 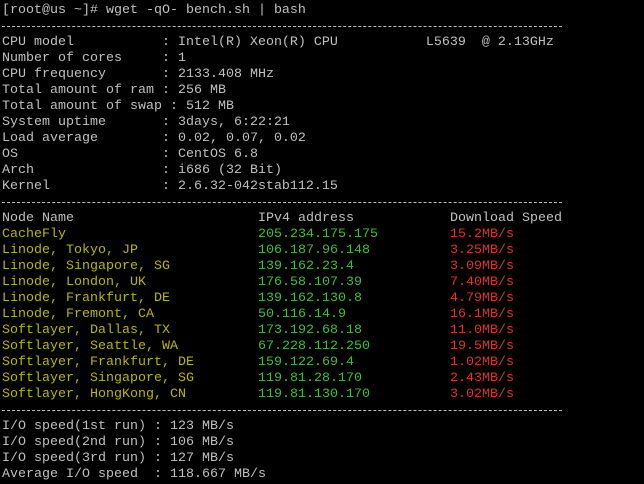 What do you see at coordinates (90, 346) in the screenshot?
I see `node-name: Softlayer, Seattle, WA` at bounding box center [90, 346].